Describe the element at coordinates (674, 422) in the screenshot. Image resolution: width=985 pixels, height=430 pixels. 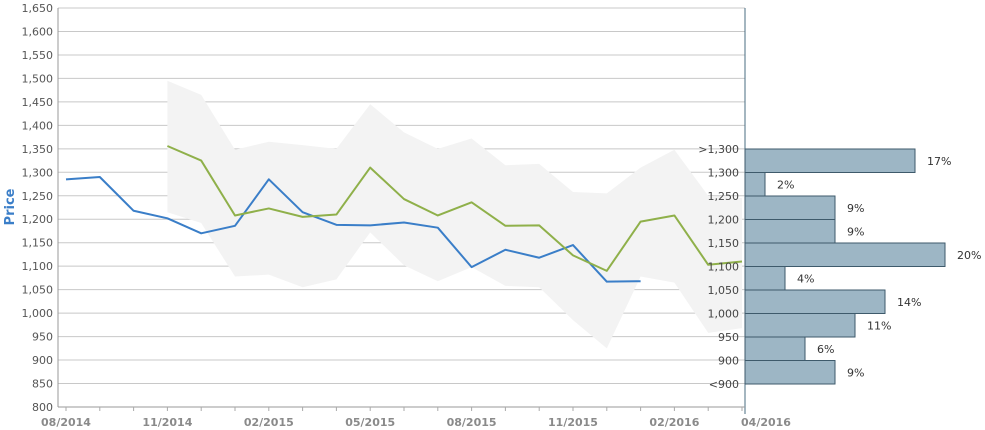
I see `x-tick-label: 02/2016` at that location.